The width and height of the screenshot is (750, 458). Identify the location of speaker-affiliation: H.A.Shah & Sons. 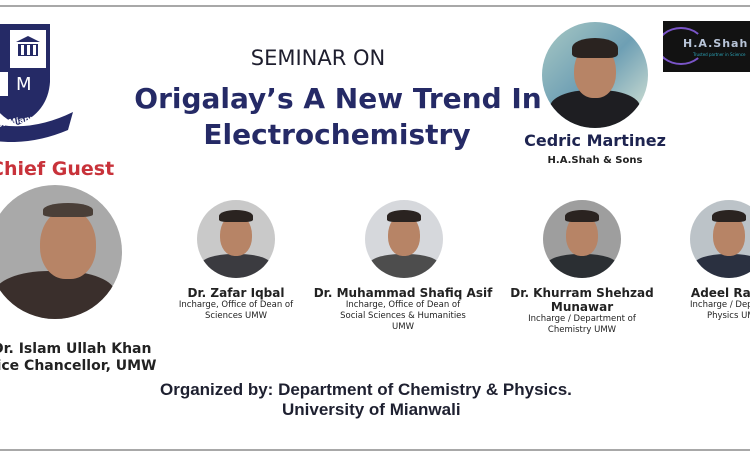
(595, 160).